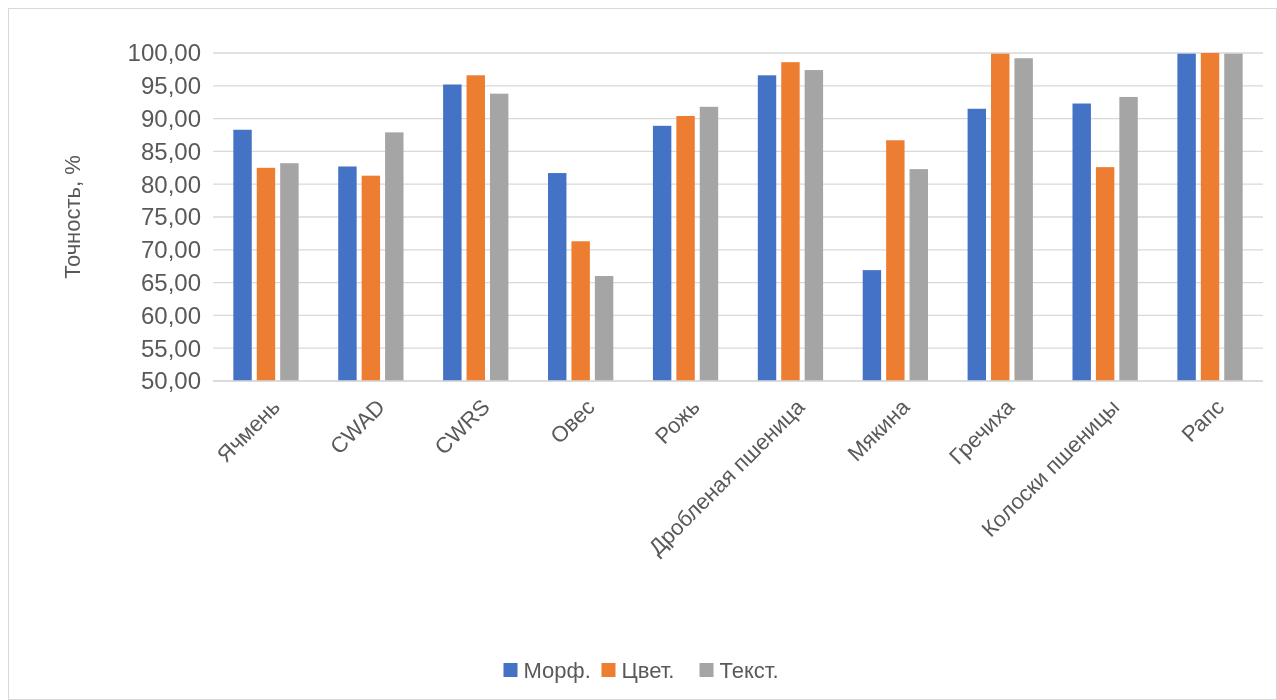  Describe the element at coordinates (170, 151) in the screenshot. I see `y-tick-label: 85,00` at that location.